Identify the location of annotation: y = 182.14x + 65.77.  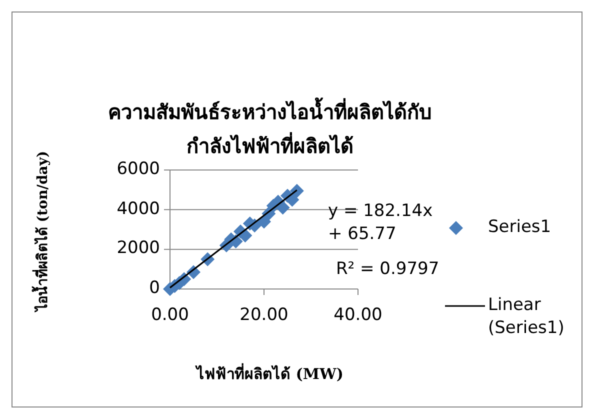
(381, 223).